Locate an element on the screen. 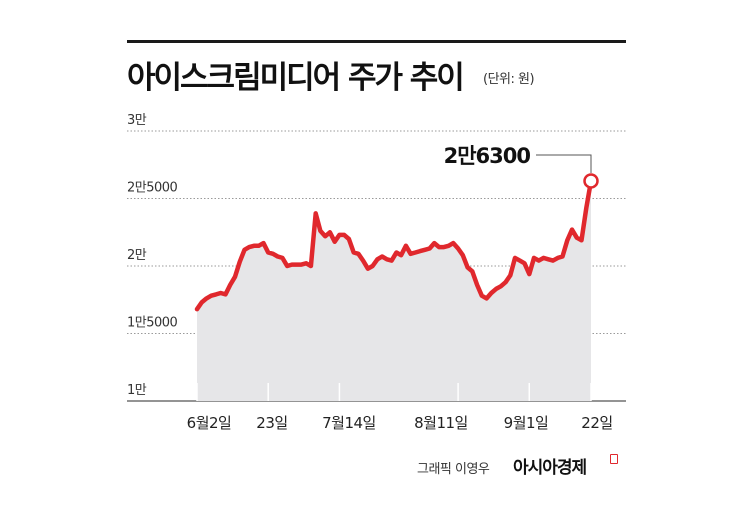 The image size is (745, 519). annotation-leader-line is located at coordinates (564, 163).